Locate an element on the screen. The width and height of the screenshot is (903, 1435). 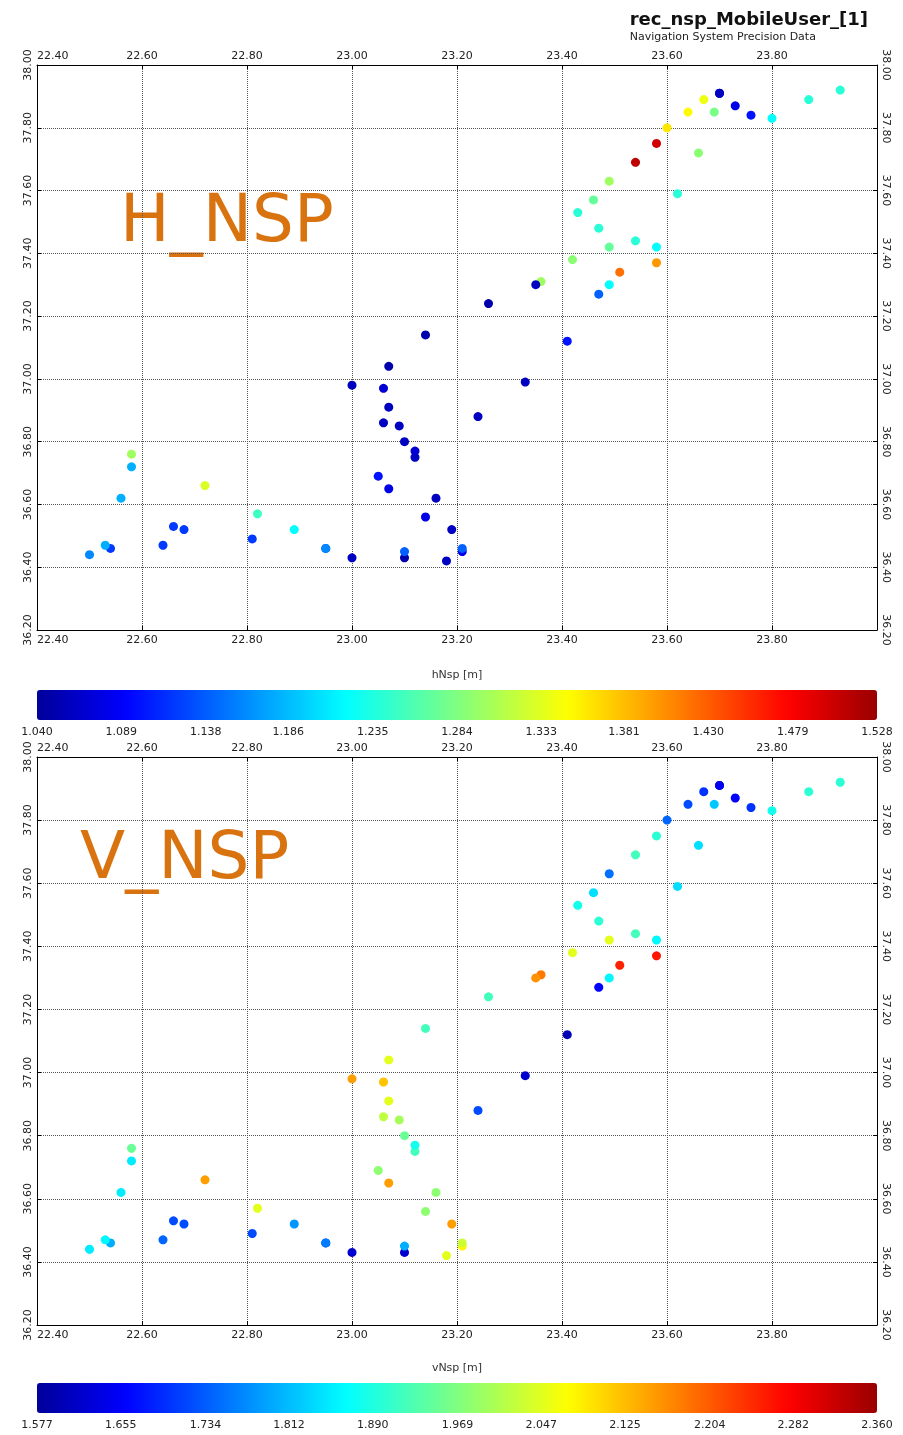
annotation: H_NSP is located at coordinates (227, 218).